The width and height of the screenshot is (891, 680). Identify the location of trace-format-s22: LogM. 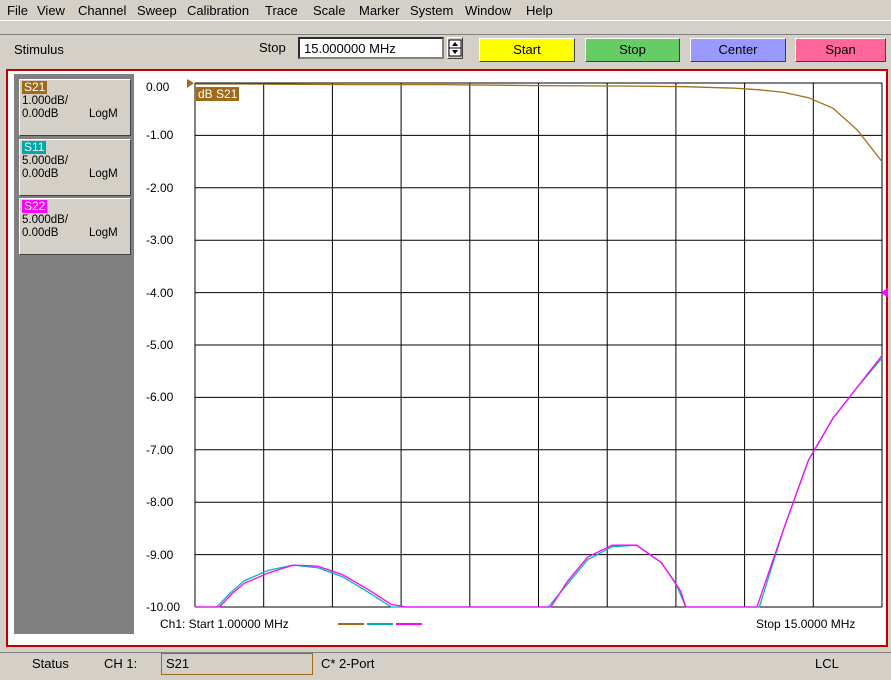
(103, 233).